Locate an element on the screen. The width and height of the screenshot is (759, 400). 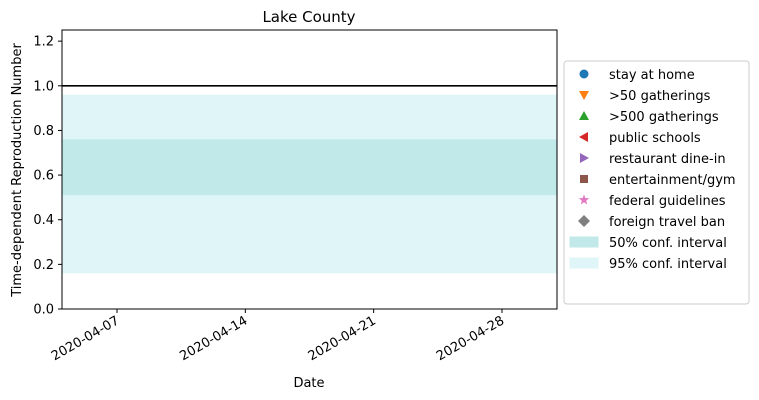
x-tick-label-3: 2020-04-28 is located at coordinates (470, 338).